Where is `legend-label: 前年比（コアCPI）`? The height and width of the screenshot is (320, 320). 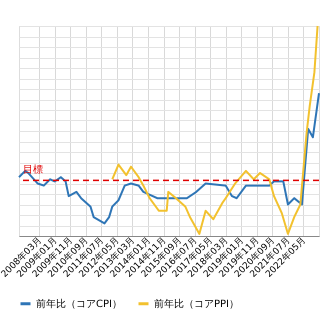 legend-label: 前年比（コアCPI） is located at coordinates (79, 304).